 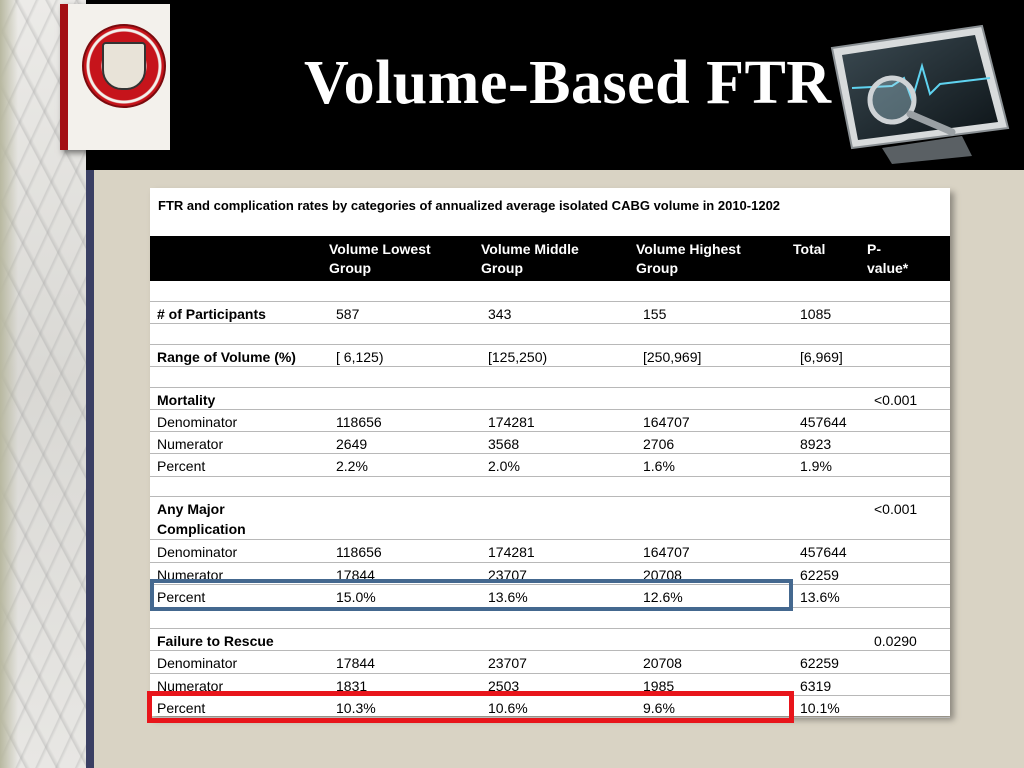 What do you see at coordinates (356, 597) in the screenshot?
I see `table-cell: 15.0%` at bounding box center [356, 597].